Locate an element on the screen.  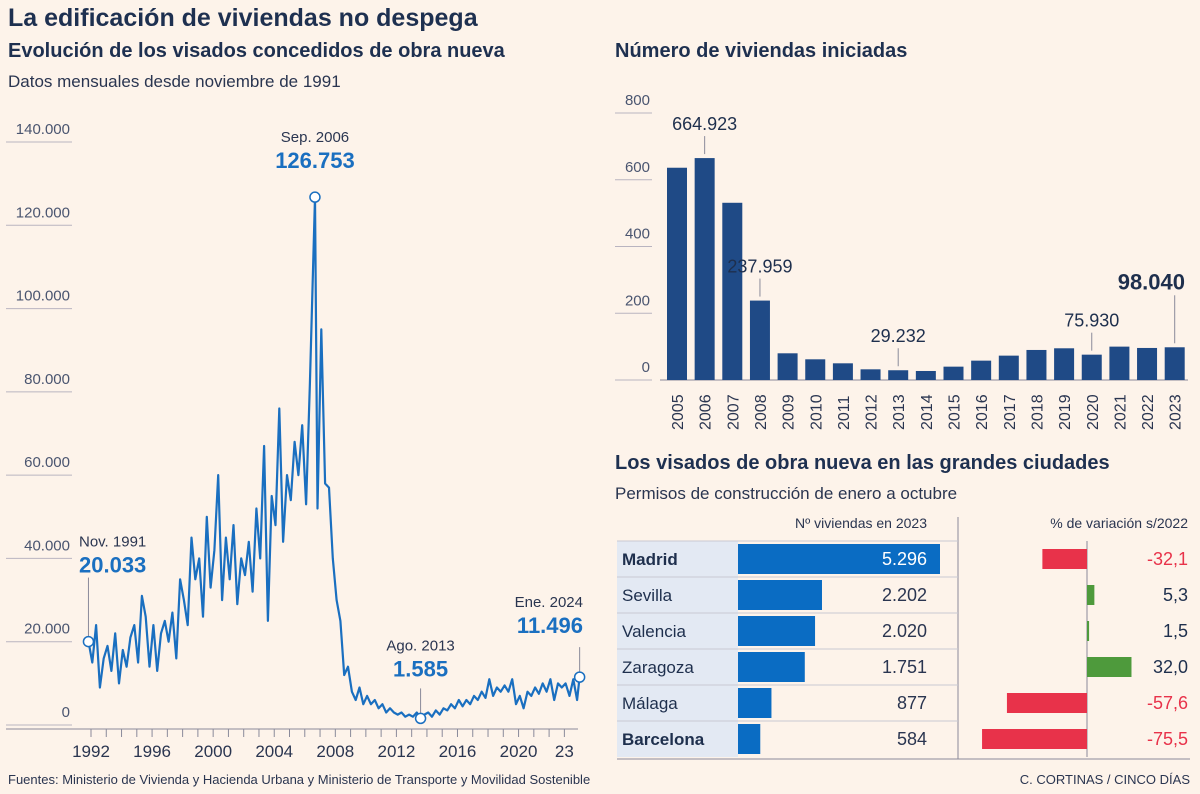
change-value: -32,1 is located at coordinates (1167, 559).